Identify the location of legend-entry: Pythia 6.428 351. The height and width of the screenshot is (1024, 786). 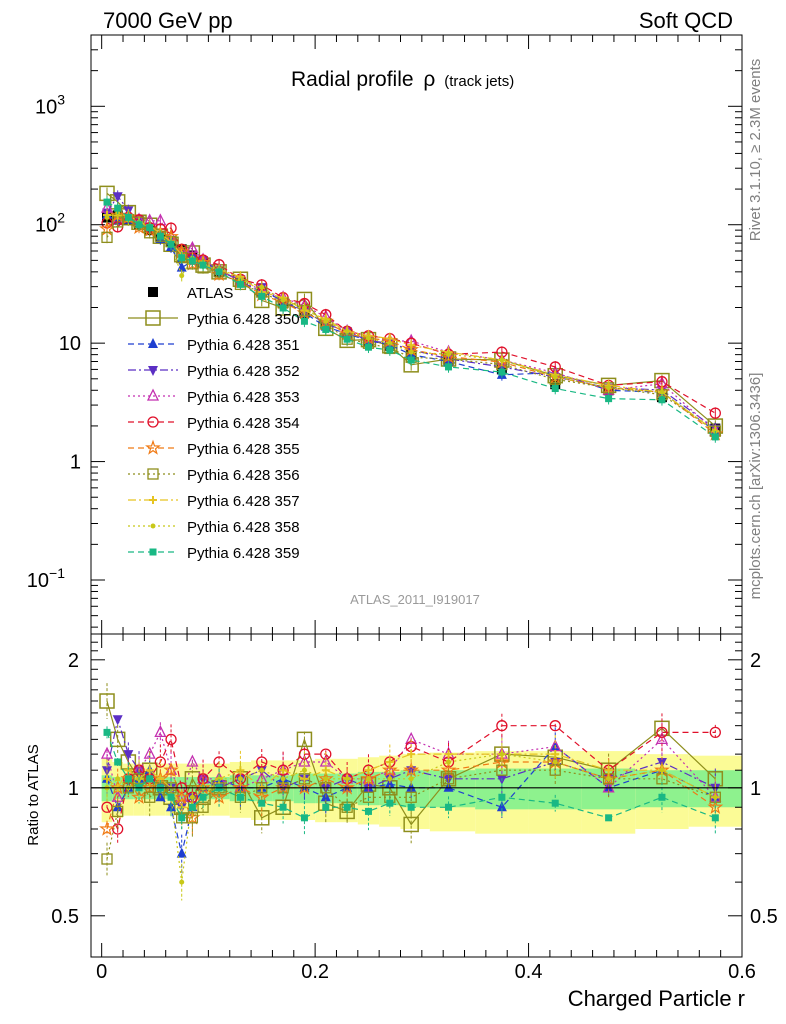
(214, 345).